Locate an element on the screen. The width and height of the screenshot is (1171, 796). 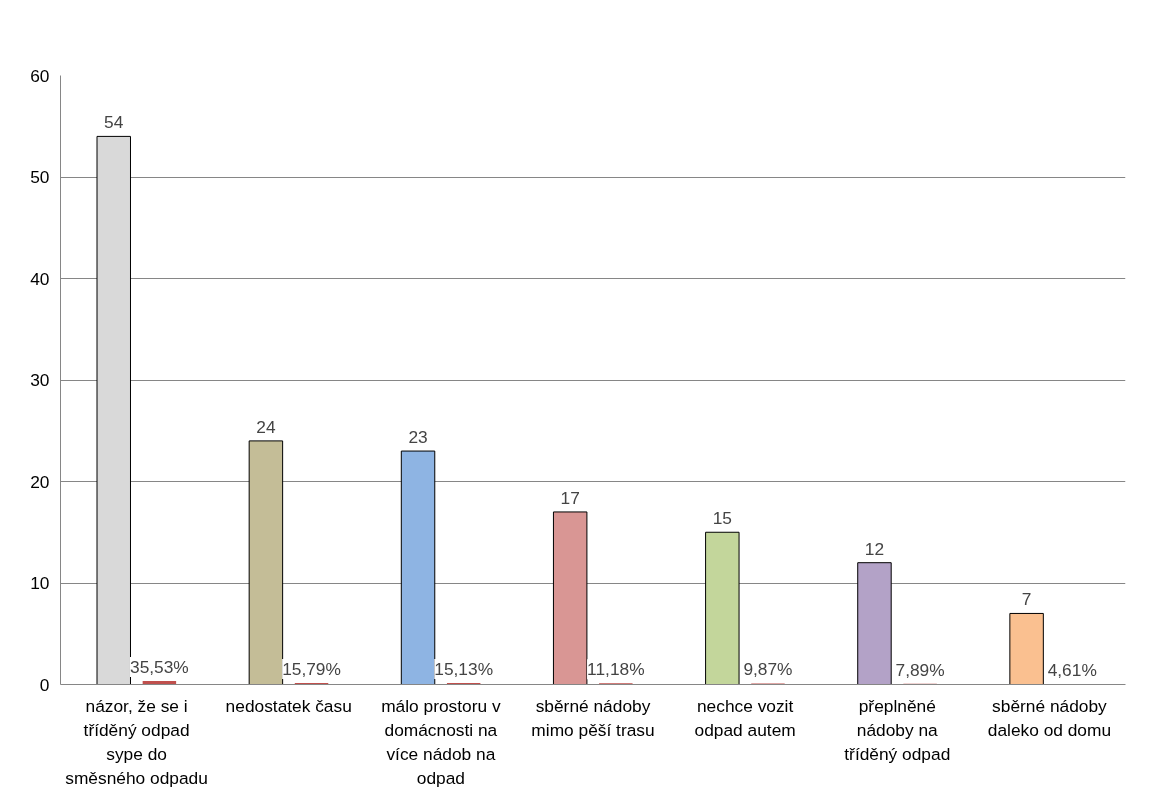
data-label: 15,79% is located at coordinates (311, 668).